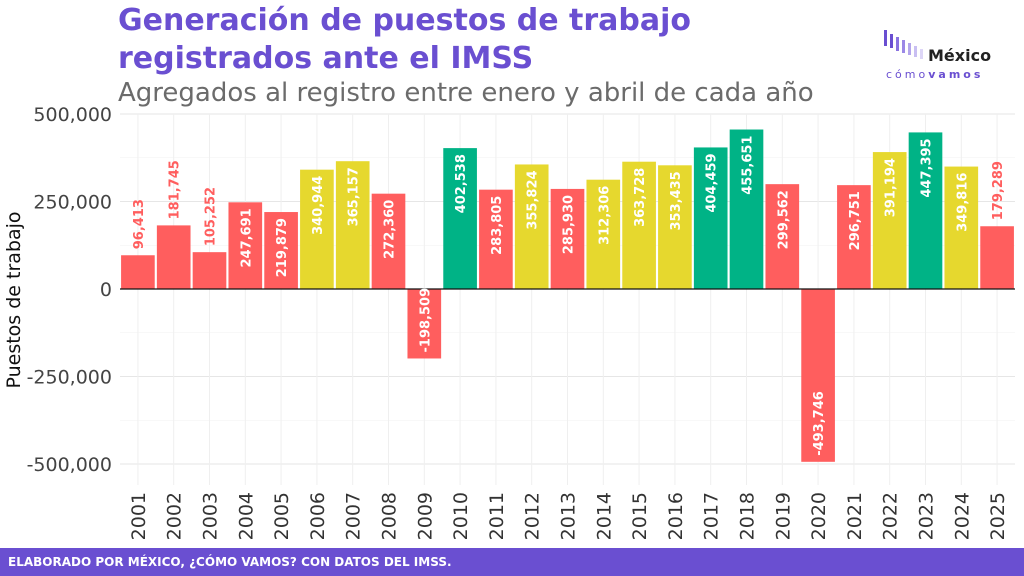 This screenshot has width=1024, height=576. I want to click on y-tick-label: 250,000, so click(72, 203).